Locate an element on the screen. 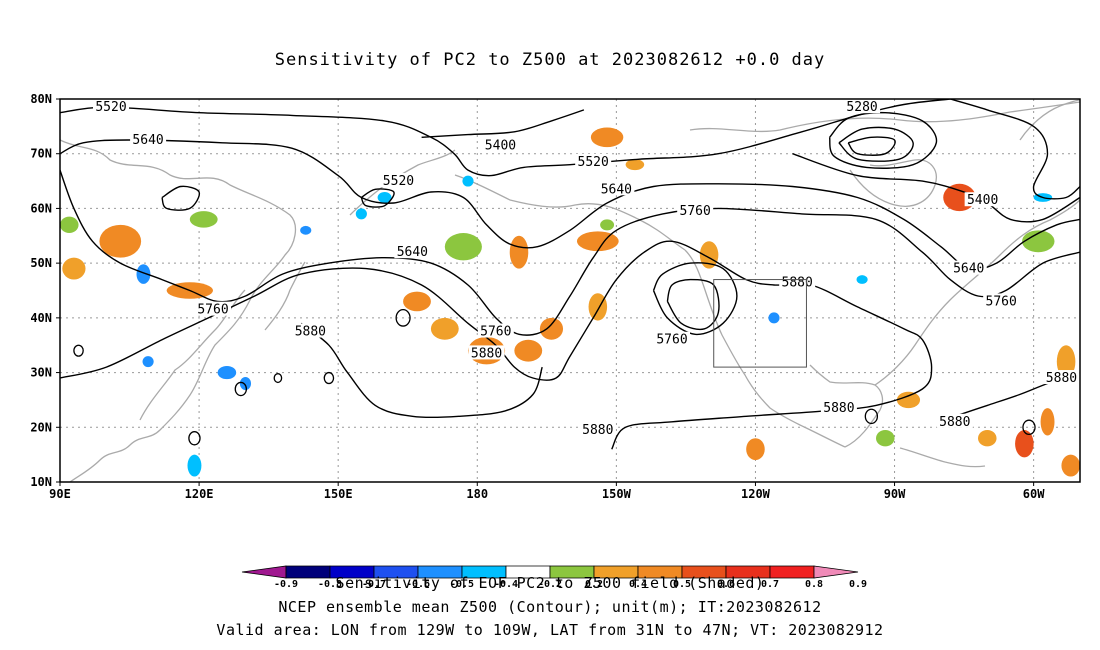 The width and height of the screenshot is (1100, 650). colorbar-tick-label: -0.4 is located at coordinates (506, 584).